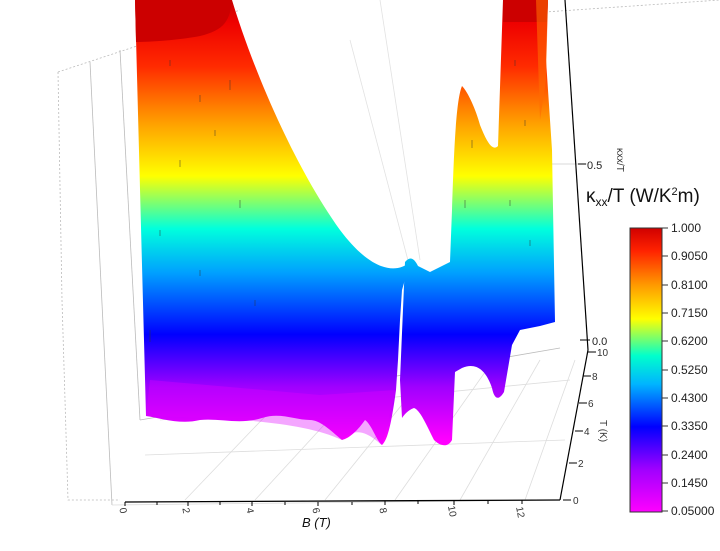  Describe the element at coordinates (689, 341) in the screenshot. I see `colorbar-tick: 0.6200` at that location.